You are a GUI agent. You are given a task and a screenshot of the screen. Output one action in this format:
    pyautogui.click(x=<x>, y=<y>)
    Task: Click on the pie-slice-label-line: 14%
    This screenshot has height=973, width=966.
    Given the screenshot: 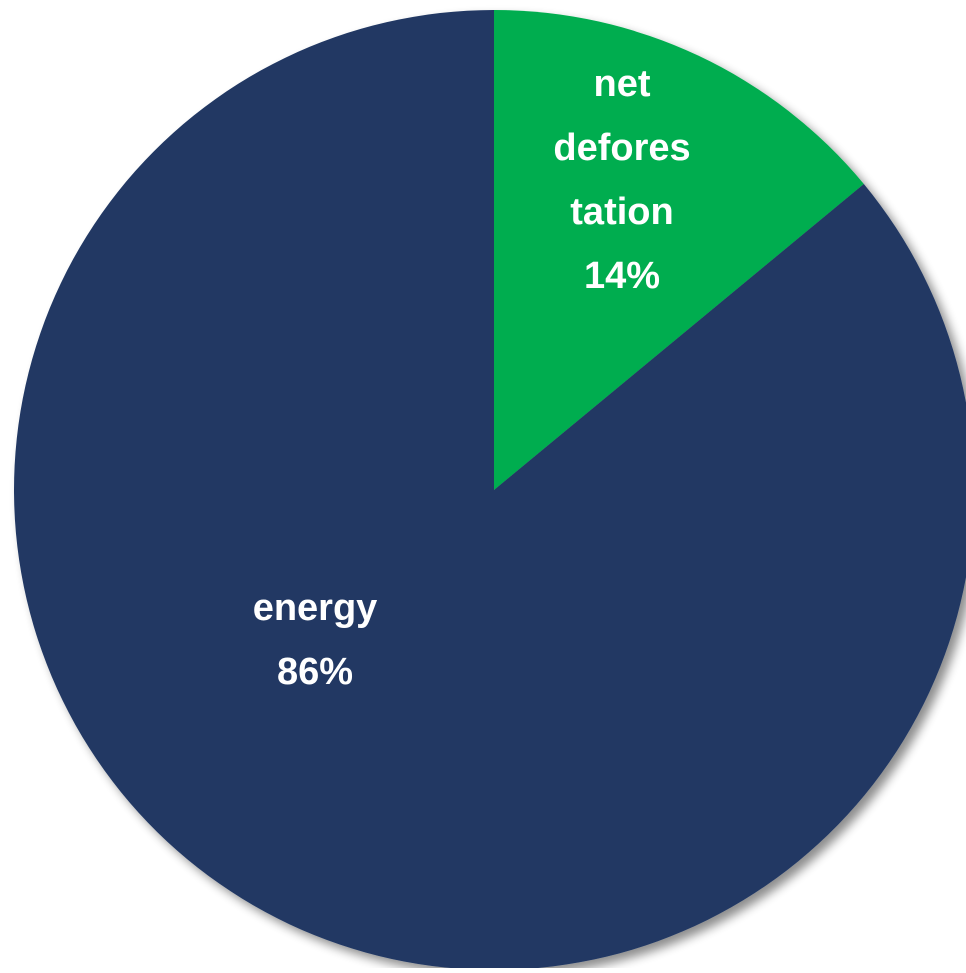 What is the action you would take?
    pyautogui.click(x=622, y=276)
    